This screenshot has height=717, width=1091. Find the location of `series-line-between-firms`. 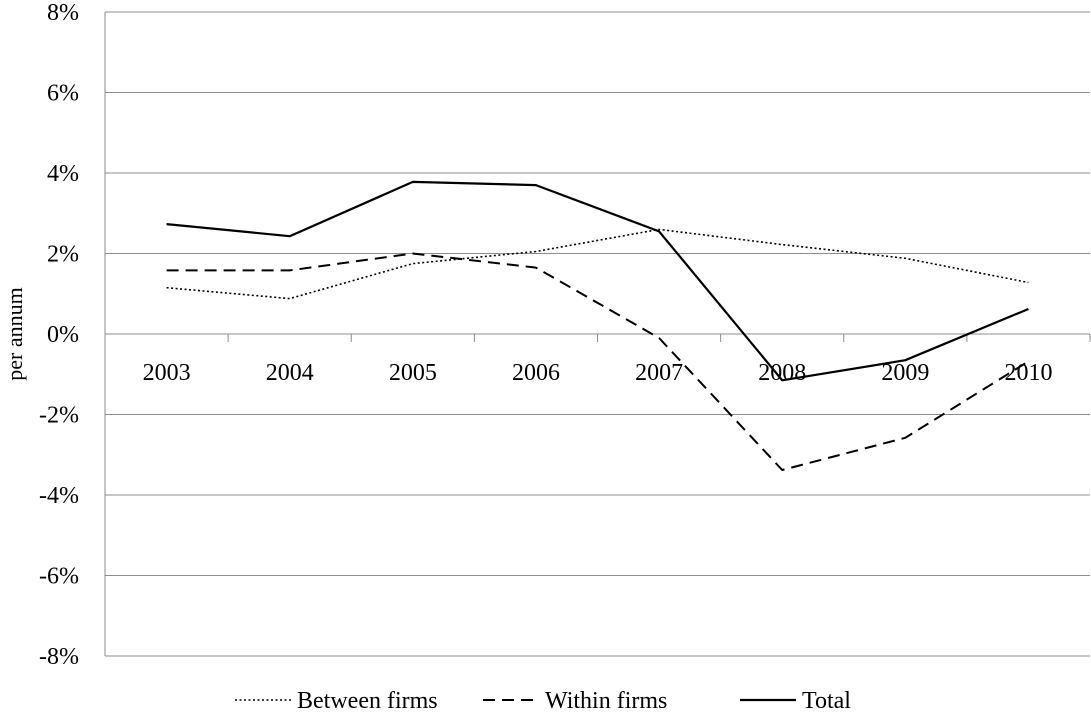

series-line-between-firms is located at coordinates (597, 264).